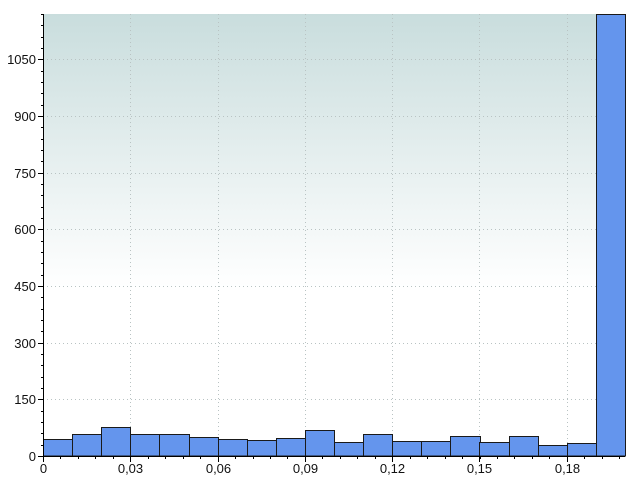 This screenshot has height=480, width=640. What do you see at coordinates (21, 59) in the screenshot?
I see `y-tick-label: 1050` at bounding box center [21, 59].